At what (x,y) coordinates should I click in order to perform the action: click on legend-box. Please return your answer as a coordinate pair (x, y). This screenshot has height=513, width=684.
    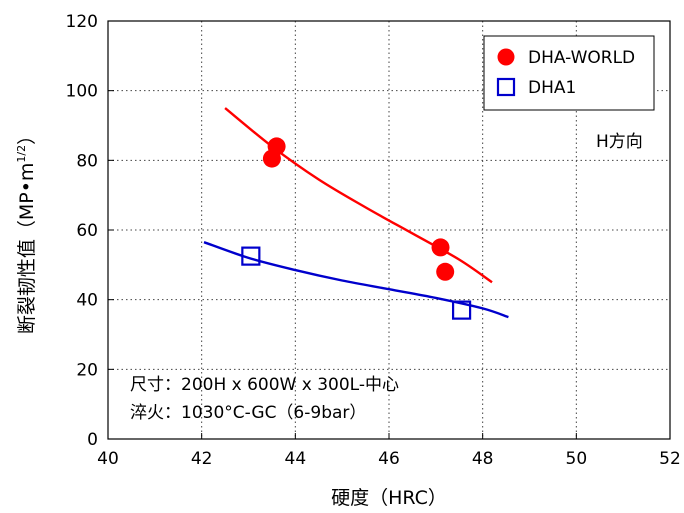
    Looking at the image, I should click on (569, 73).